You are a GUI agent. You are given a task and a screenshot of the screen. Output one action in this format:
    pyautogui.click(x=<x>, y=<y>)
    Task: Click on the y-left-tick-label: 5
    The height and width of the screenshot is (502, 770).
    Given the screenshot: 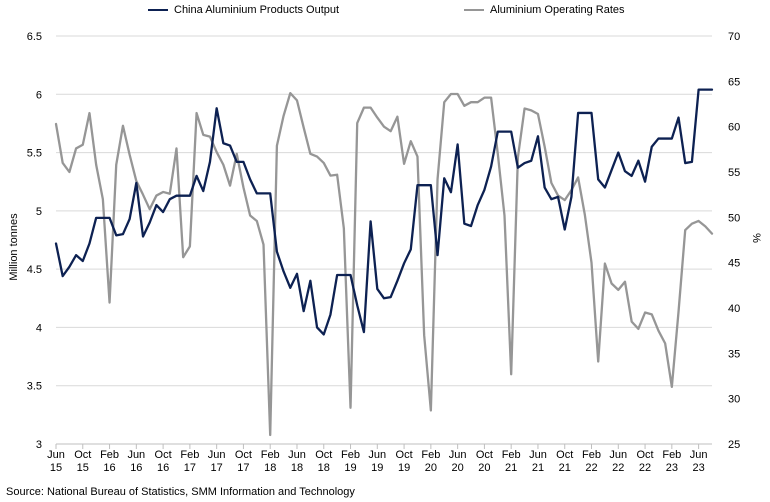 What is the action you would take?
    pyautogui.click(x=39, y=212)
    